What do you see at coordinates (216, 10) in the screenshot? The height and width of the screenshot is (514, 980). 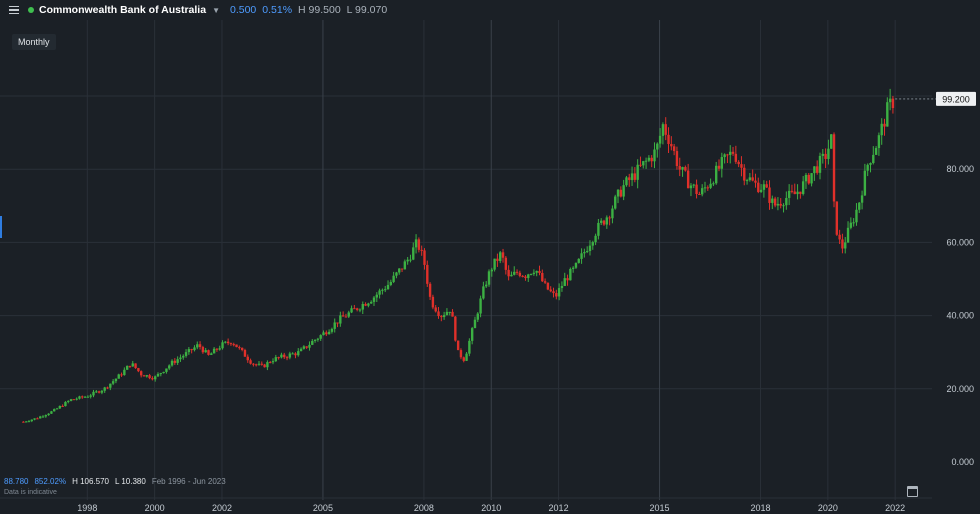 I see `chevron-down-icon: ▼` at bounding box center [216, 10].